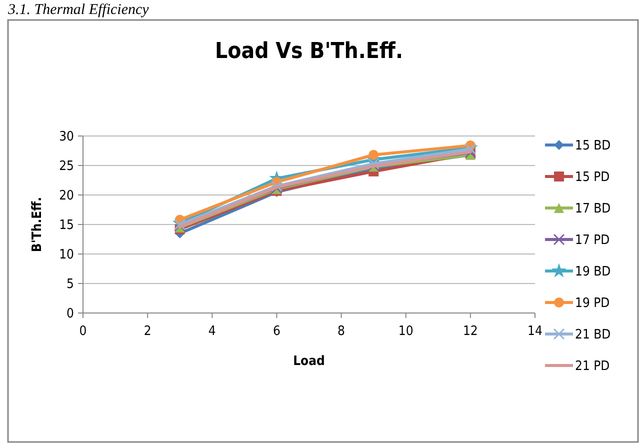  Describe the element at coordinates (470, 331) in the screenshot. I see `x-tick-label: 12` at that location.